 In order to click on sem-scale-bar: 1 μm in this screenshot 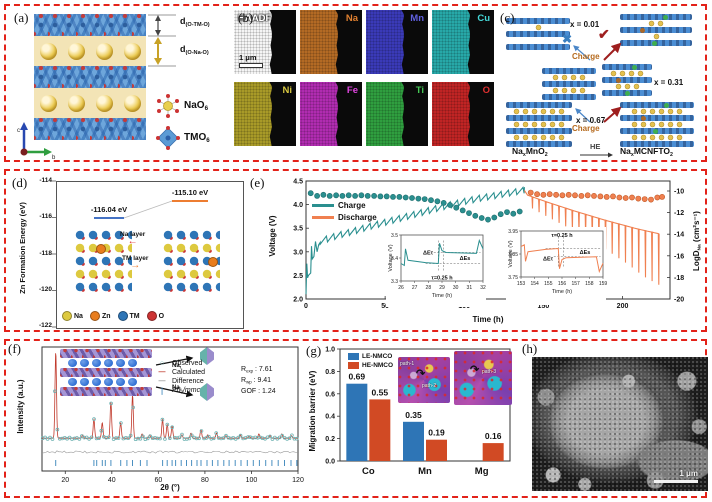, I will do `click(676, 476)`.